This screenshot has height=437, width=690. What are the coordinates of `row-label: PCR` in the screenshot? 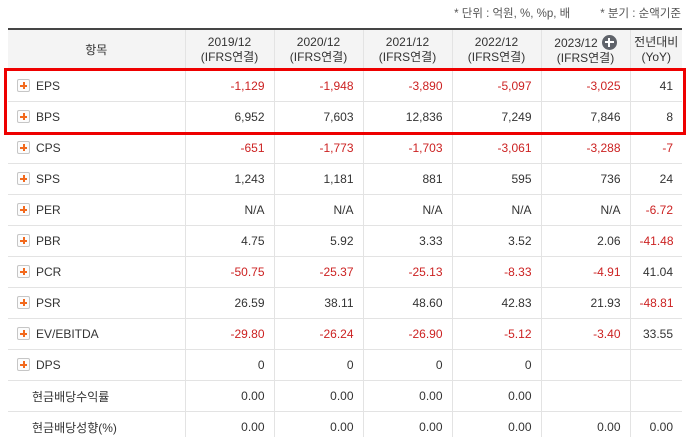 It's located at (49, 272).